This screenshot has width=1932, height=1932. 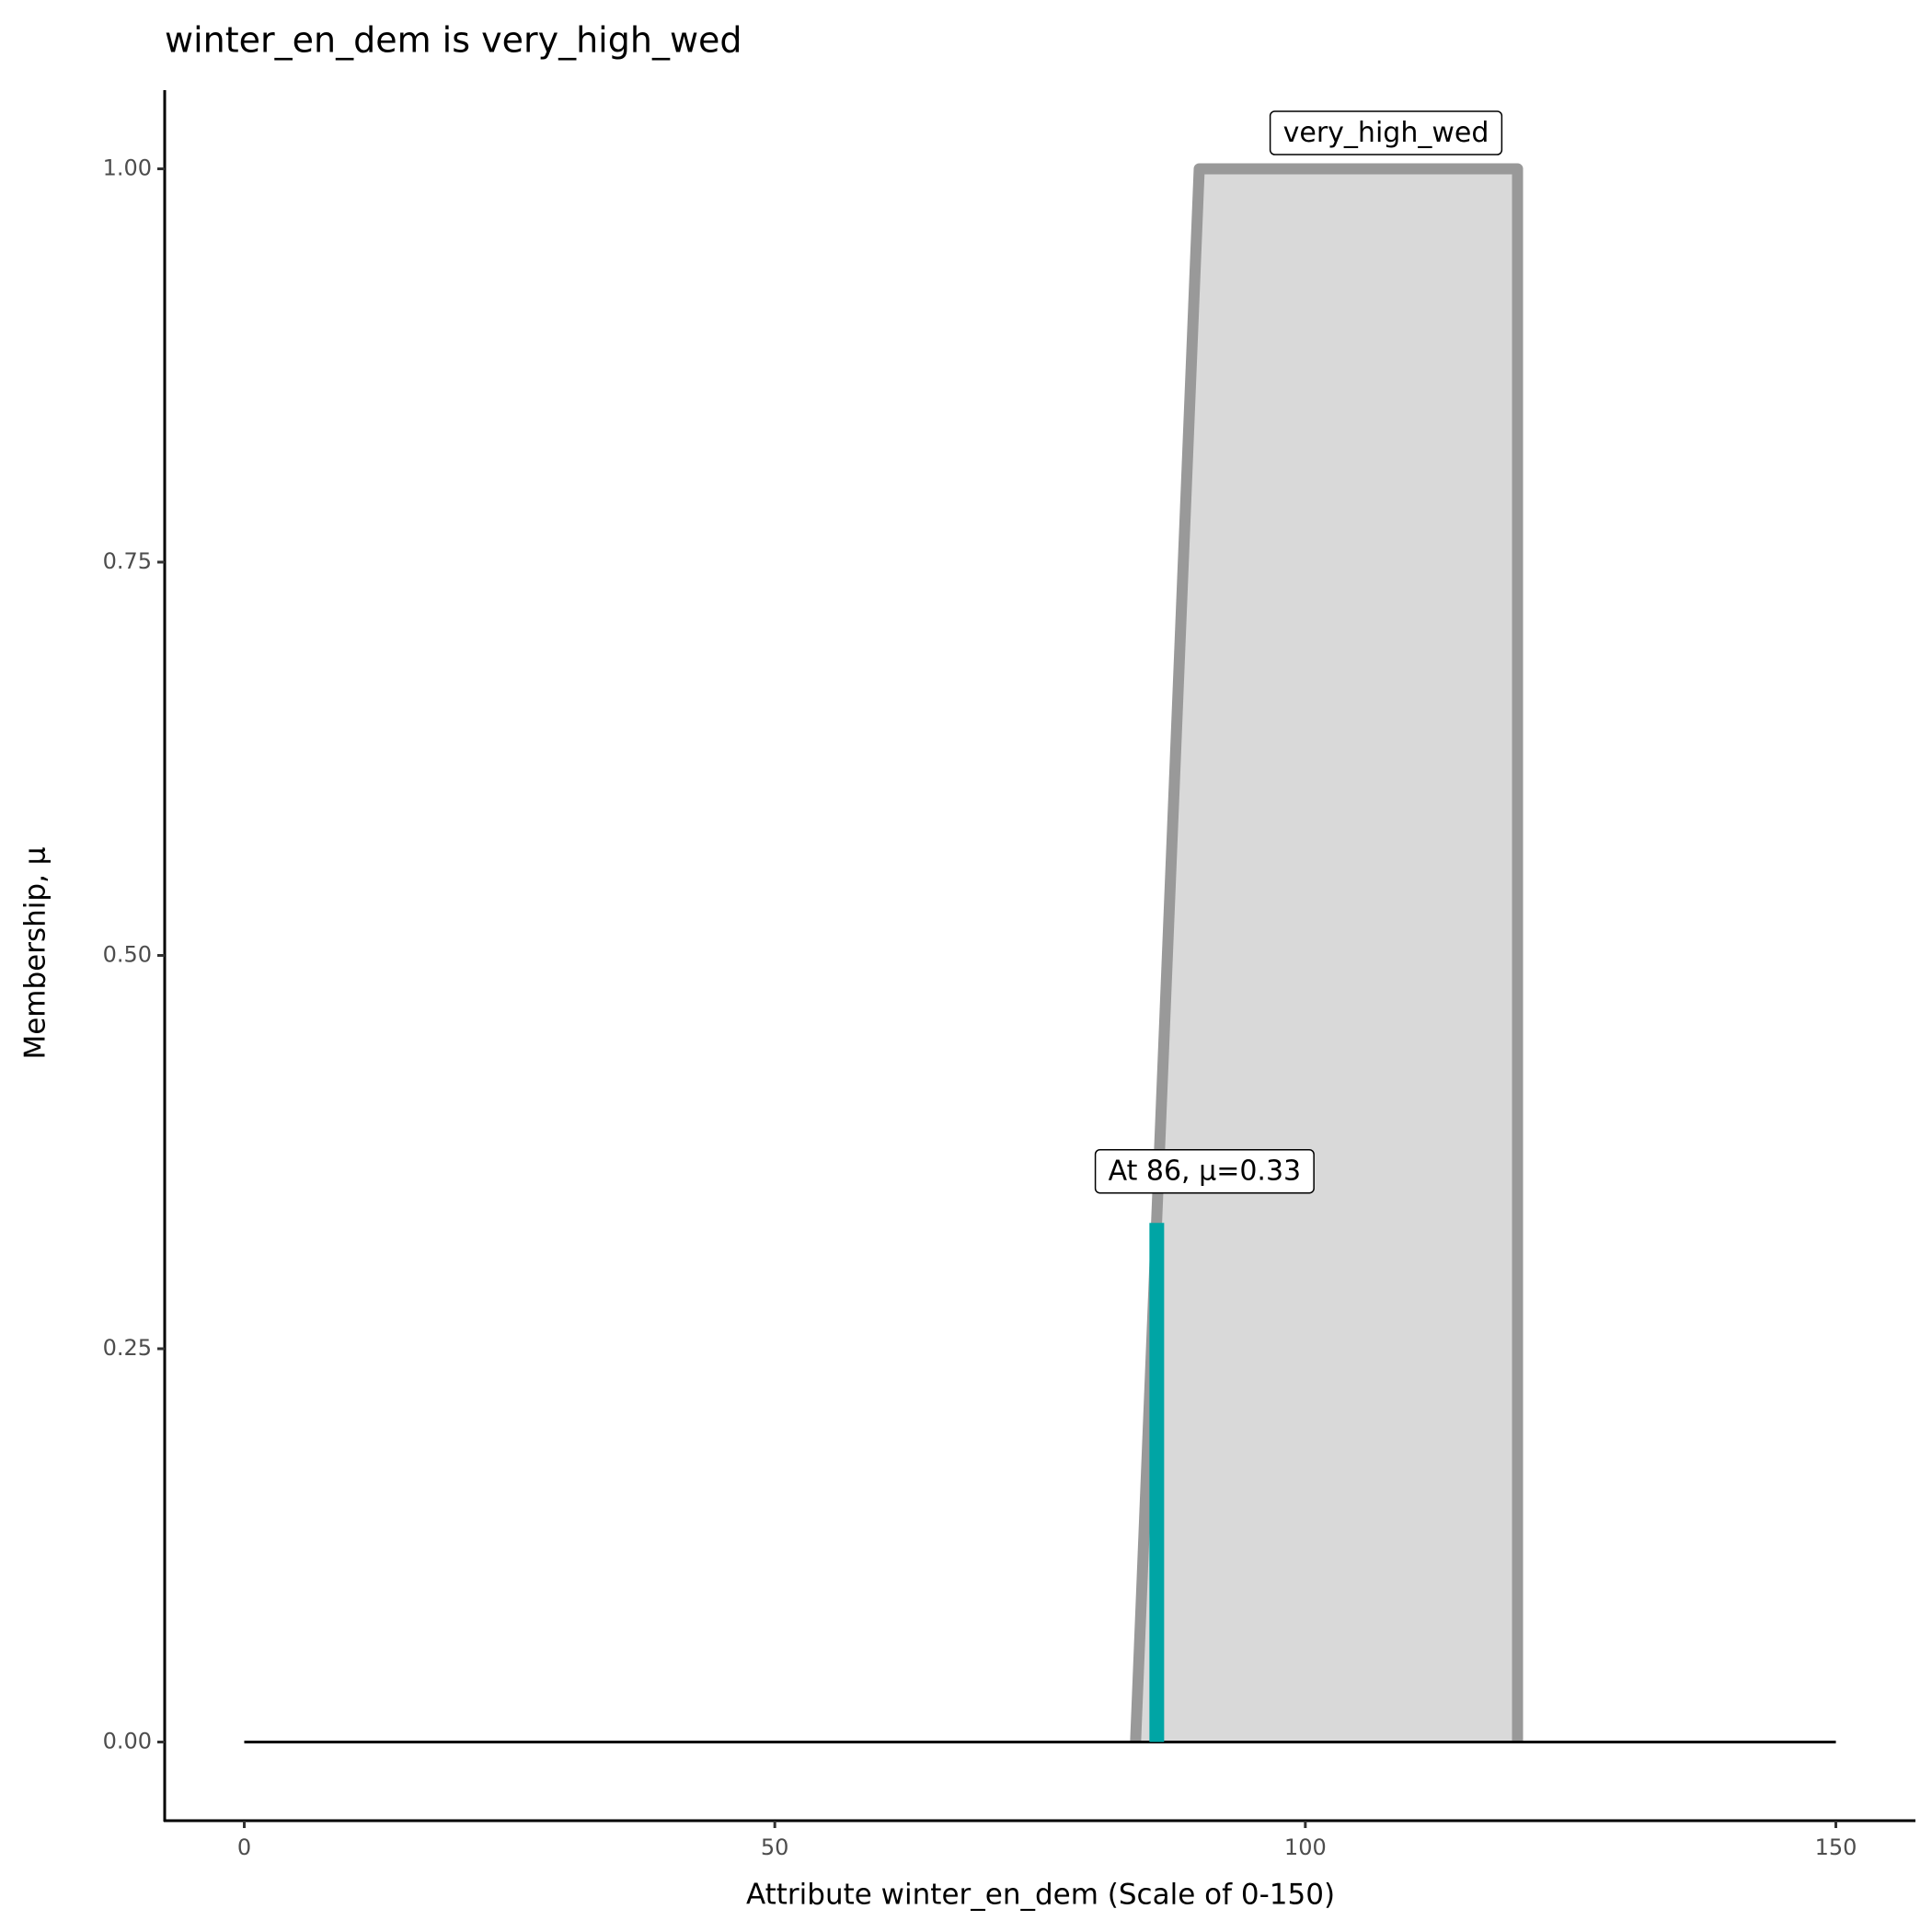 I want to click on y-tick-label: 0.75, so click(x=127, y=561).